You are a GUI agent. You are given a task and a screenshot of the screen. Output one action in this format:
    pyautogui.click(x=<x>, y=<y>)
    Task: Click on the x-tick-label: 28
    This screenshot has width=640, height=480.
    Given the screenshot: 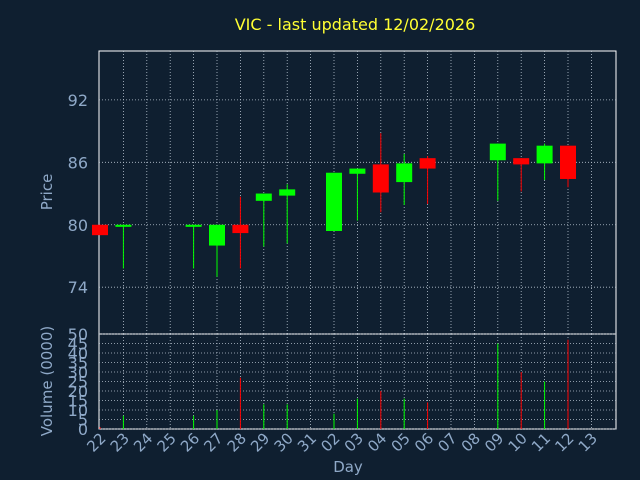 What is the action you would take?
    pyautogui.click(x=237, y=442)
    